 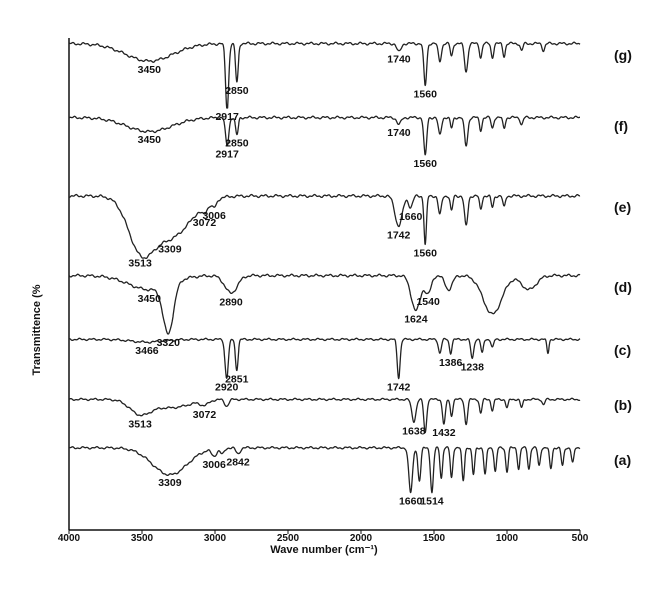 What do you see at coordinates (324, 469) in the screenshot?
I see `spectrum-line-a` at bounding box center [324, 469].